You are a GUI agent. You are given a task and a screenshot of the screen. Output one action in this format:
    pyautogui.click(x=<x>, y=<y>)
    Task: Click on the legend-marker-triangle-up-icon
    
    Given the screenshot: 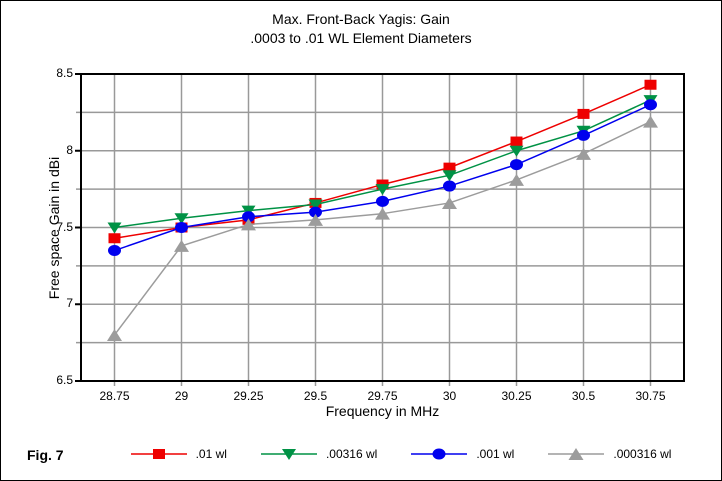 What is the action you would take?
    pyautogui.click(x=576, y=454)
    